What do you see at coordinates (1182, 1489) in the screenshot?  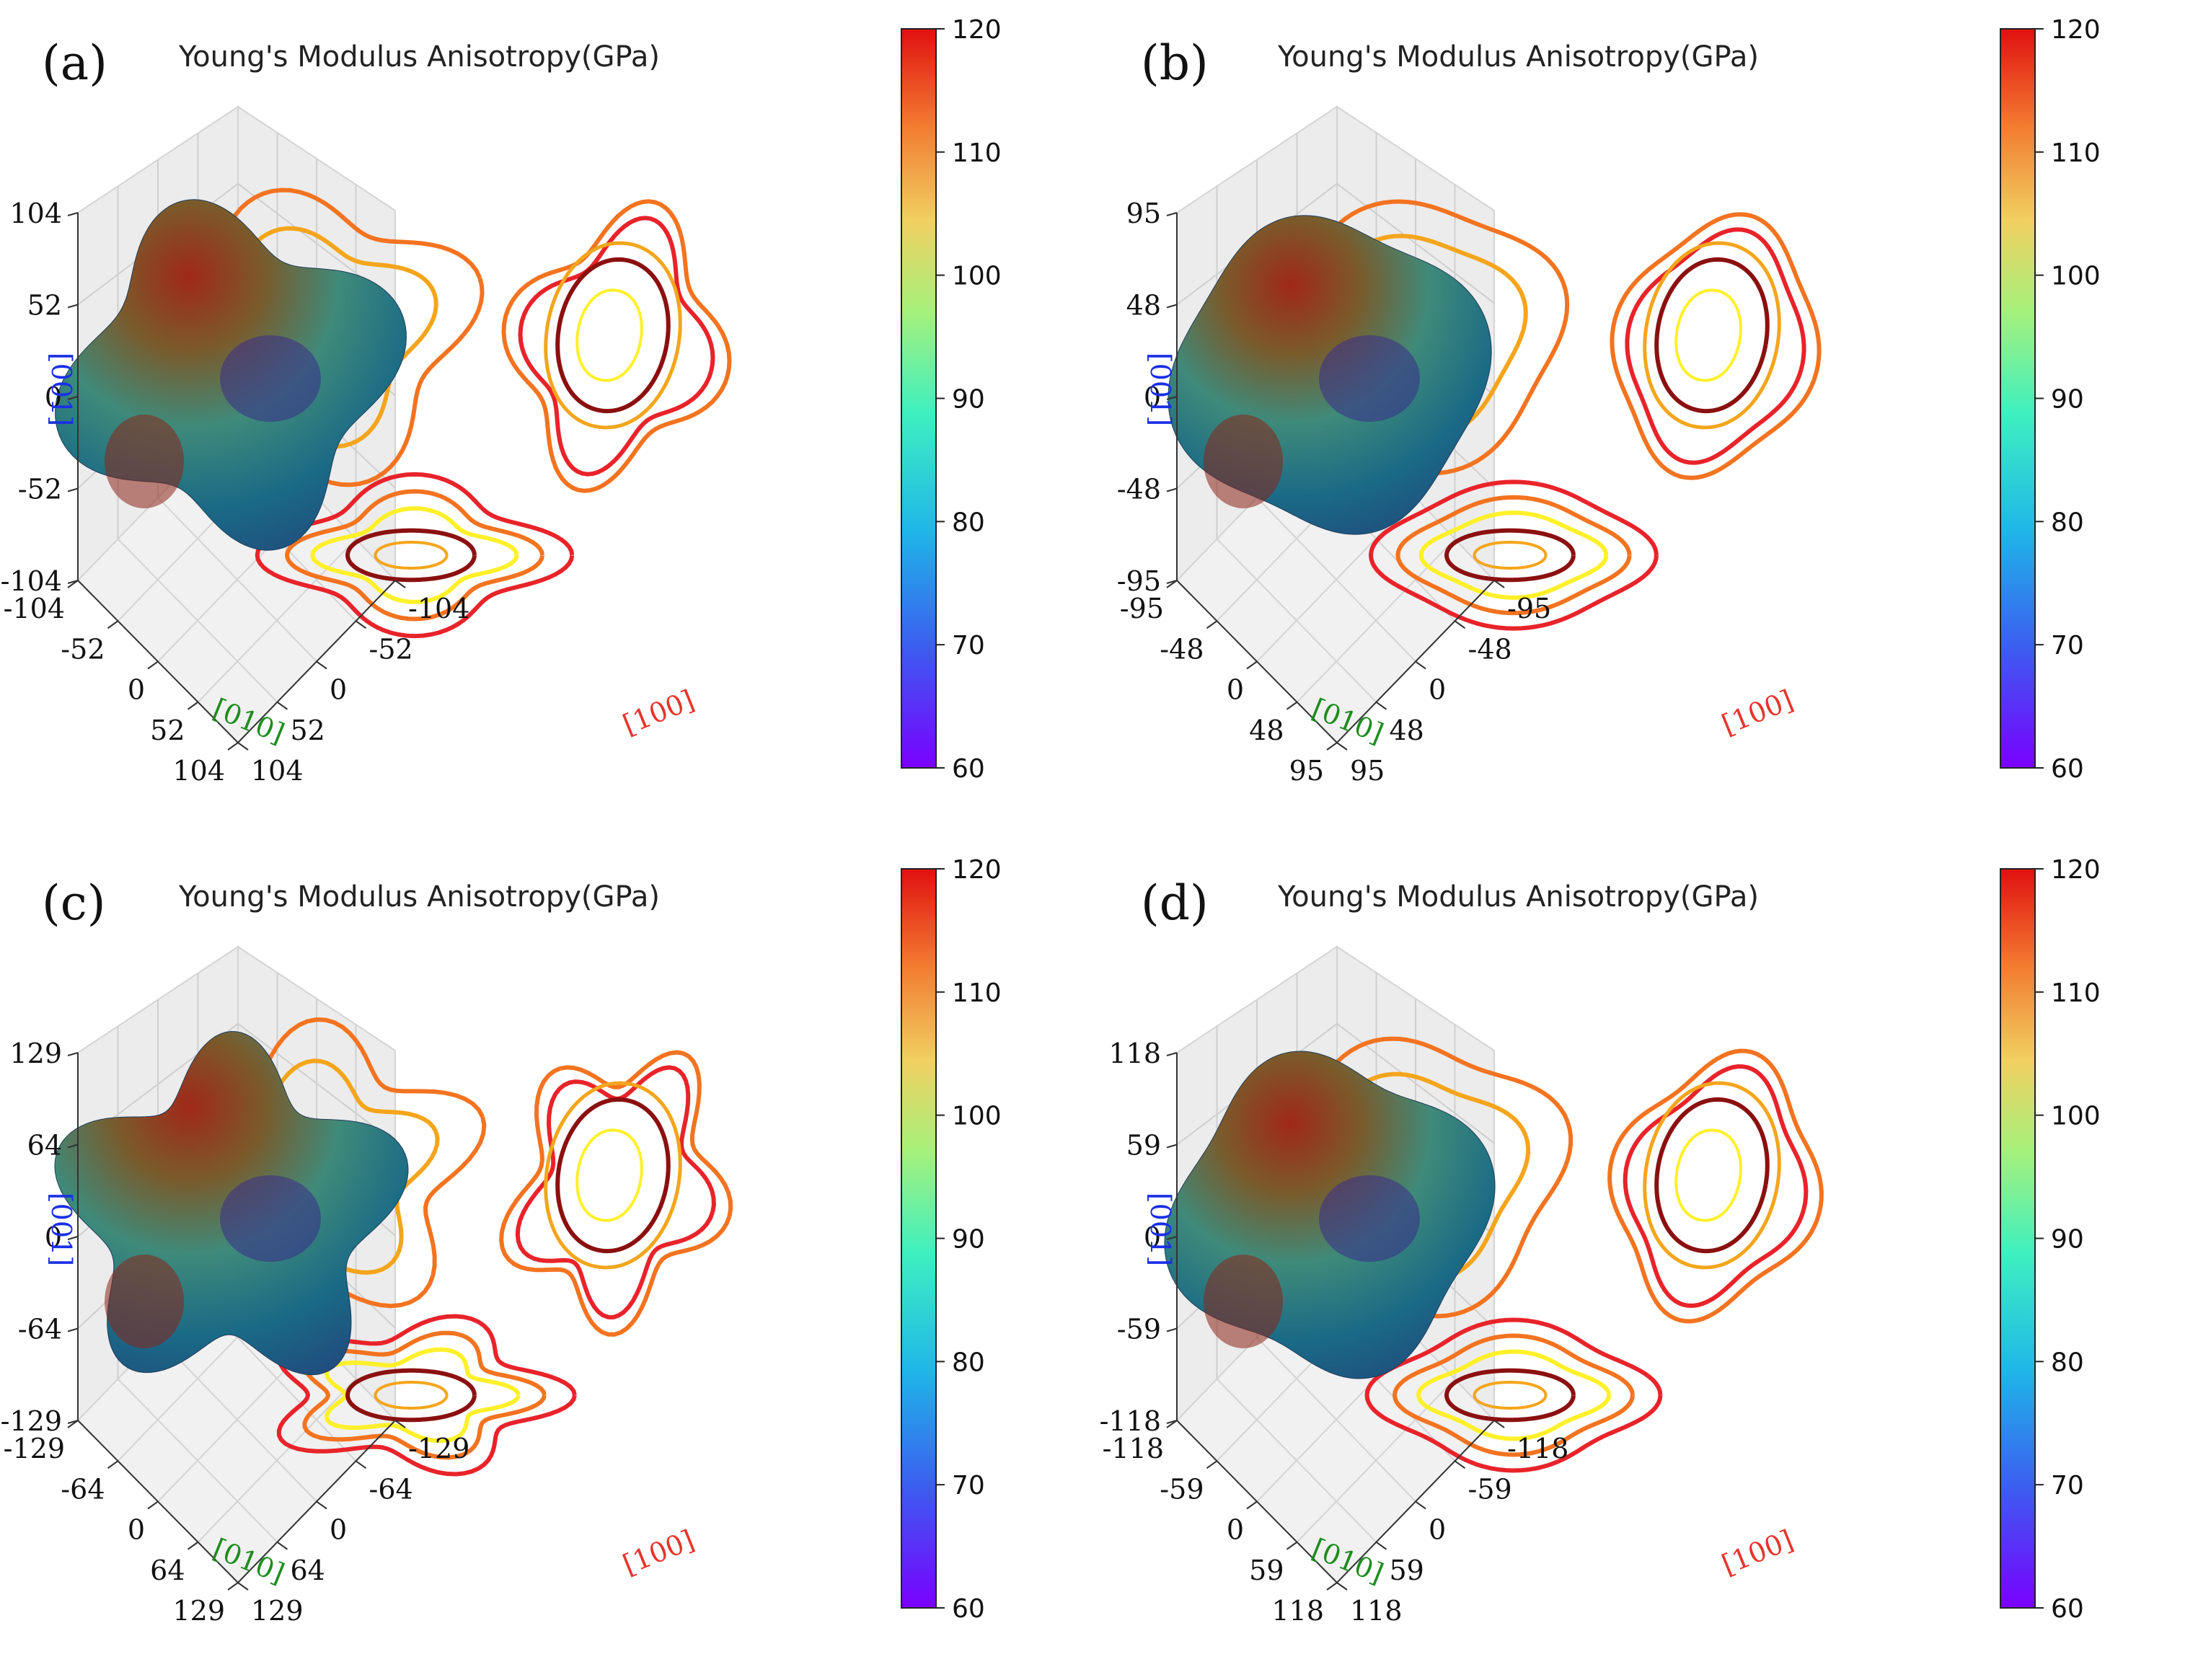 I see `y-tick-label: -59` at bounding box center [1182, 1489].